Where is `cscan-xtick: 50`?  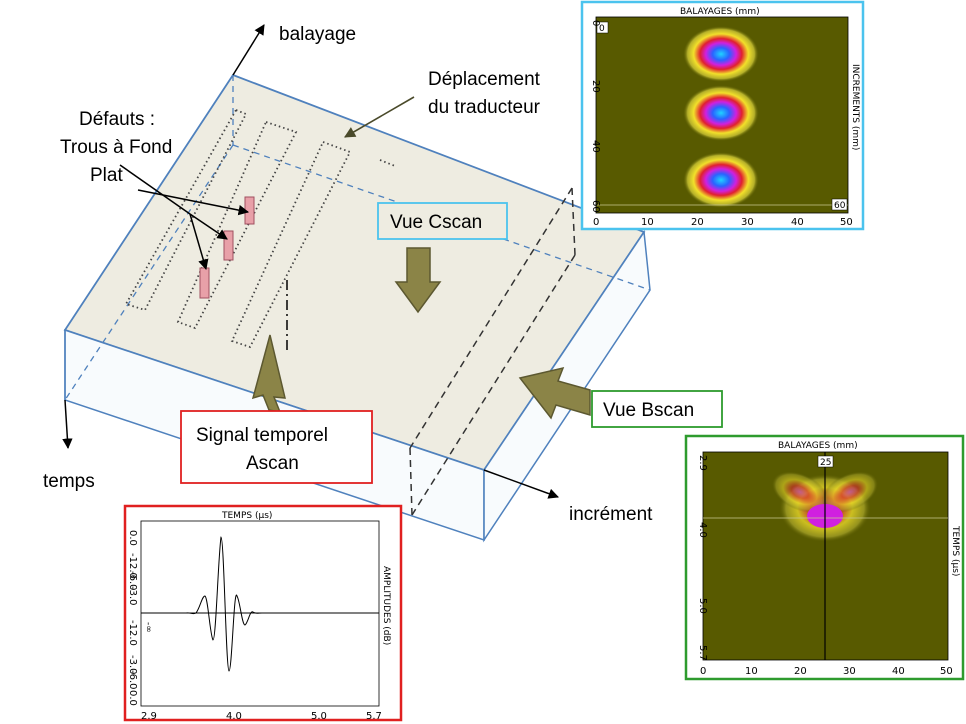
cscan-xtick: 50 is located at coordinates (846, 222).